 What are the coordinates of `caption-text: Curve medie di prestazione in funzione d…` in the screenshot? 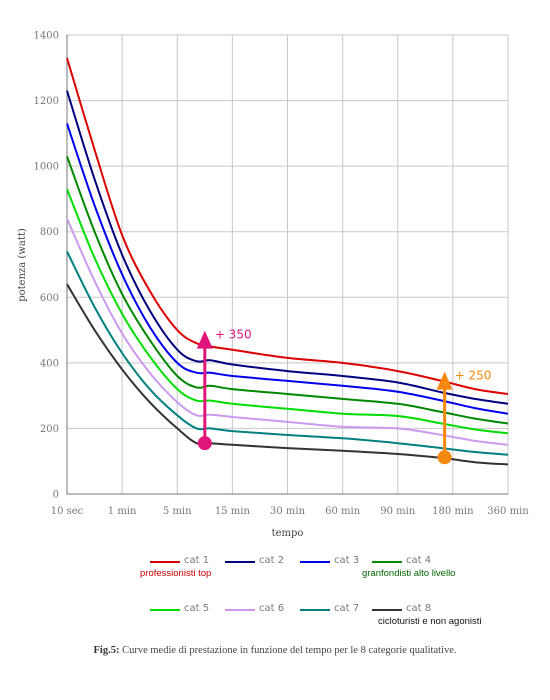 It's located at (288, 650).